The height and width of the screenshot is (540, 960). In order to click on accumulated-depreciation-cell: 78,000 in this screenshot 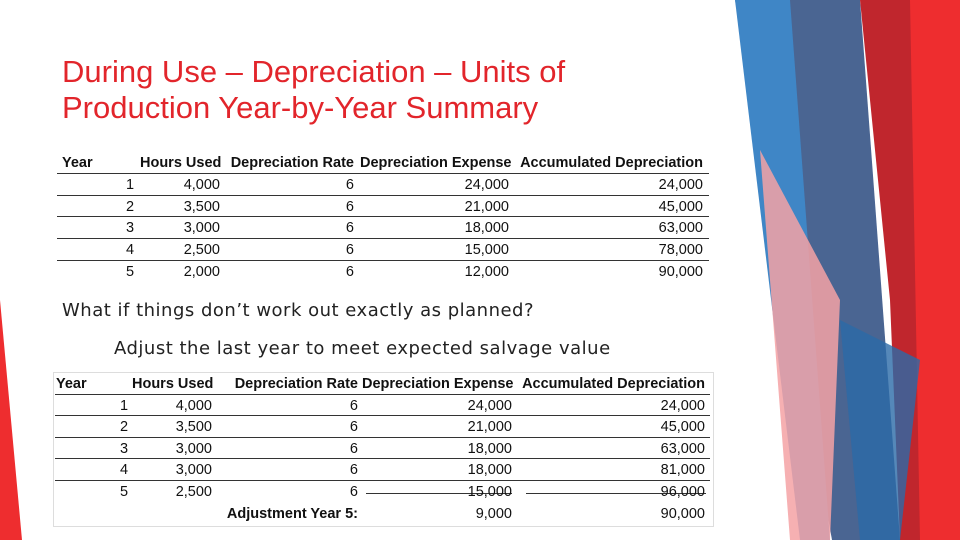, I will do `click(680, 250)`.